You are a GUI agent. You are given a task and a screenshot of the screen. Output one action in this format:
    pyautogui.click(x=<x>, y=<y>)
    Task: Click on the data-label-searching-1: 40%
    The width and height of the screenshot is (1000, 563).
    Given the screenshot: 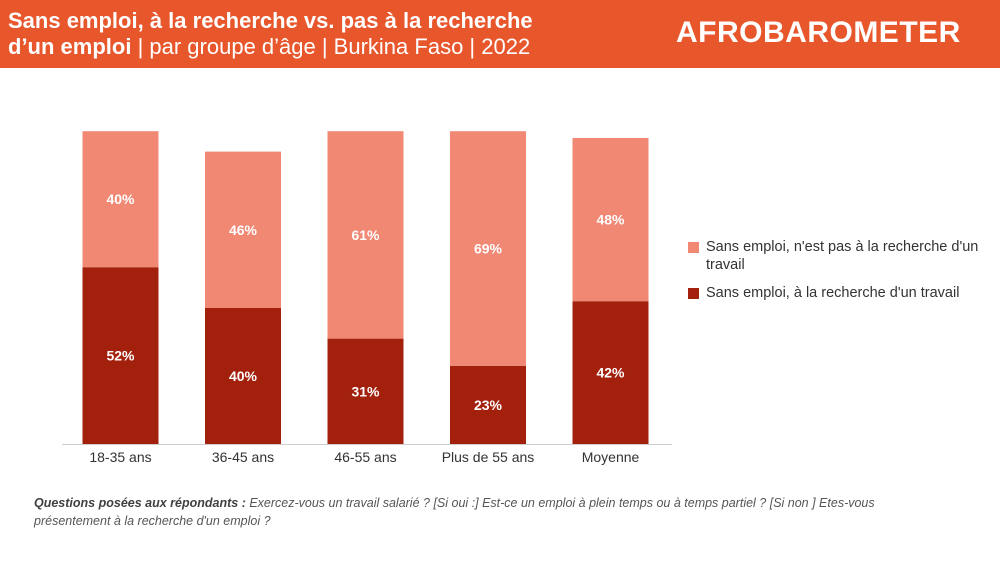 What is the action you would take?
    pyautogui.click(x=243, y=376)
    